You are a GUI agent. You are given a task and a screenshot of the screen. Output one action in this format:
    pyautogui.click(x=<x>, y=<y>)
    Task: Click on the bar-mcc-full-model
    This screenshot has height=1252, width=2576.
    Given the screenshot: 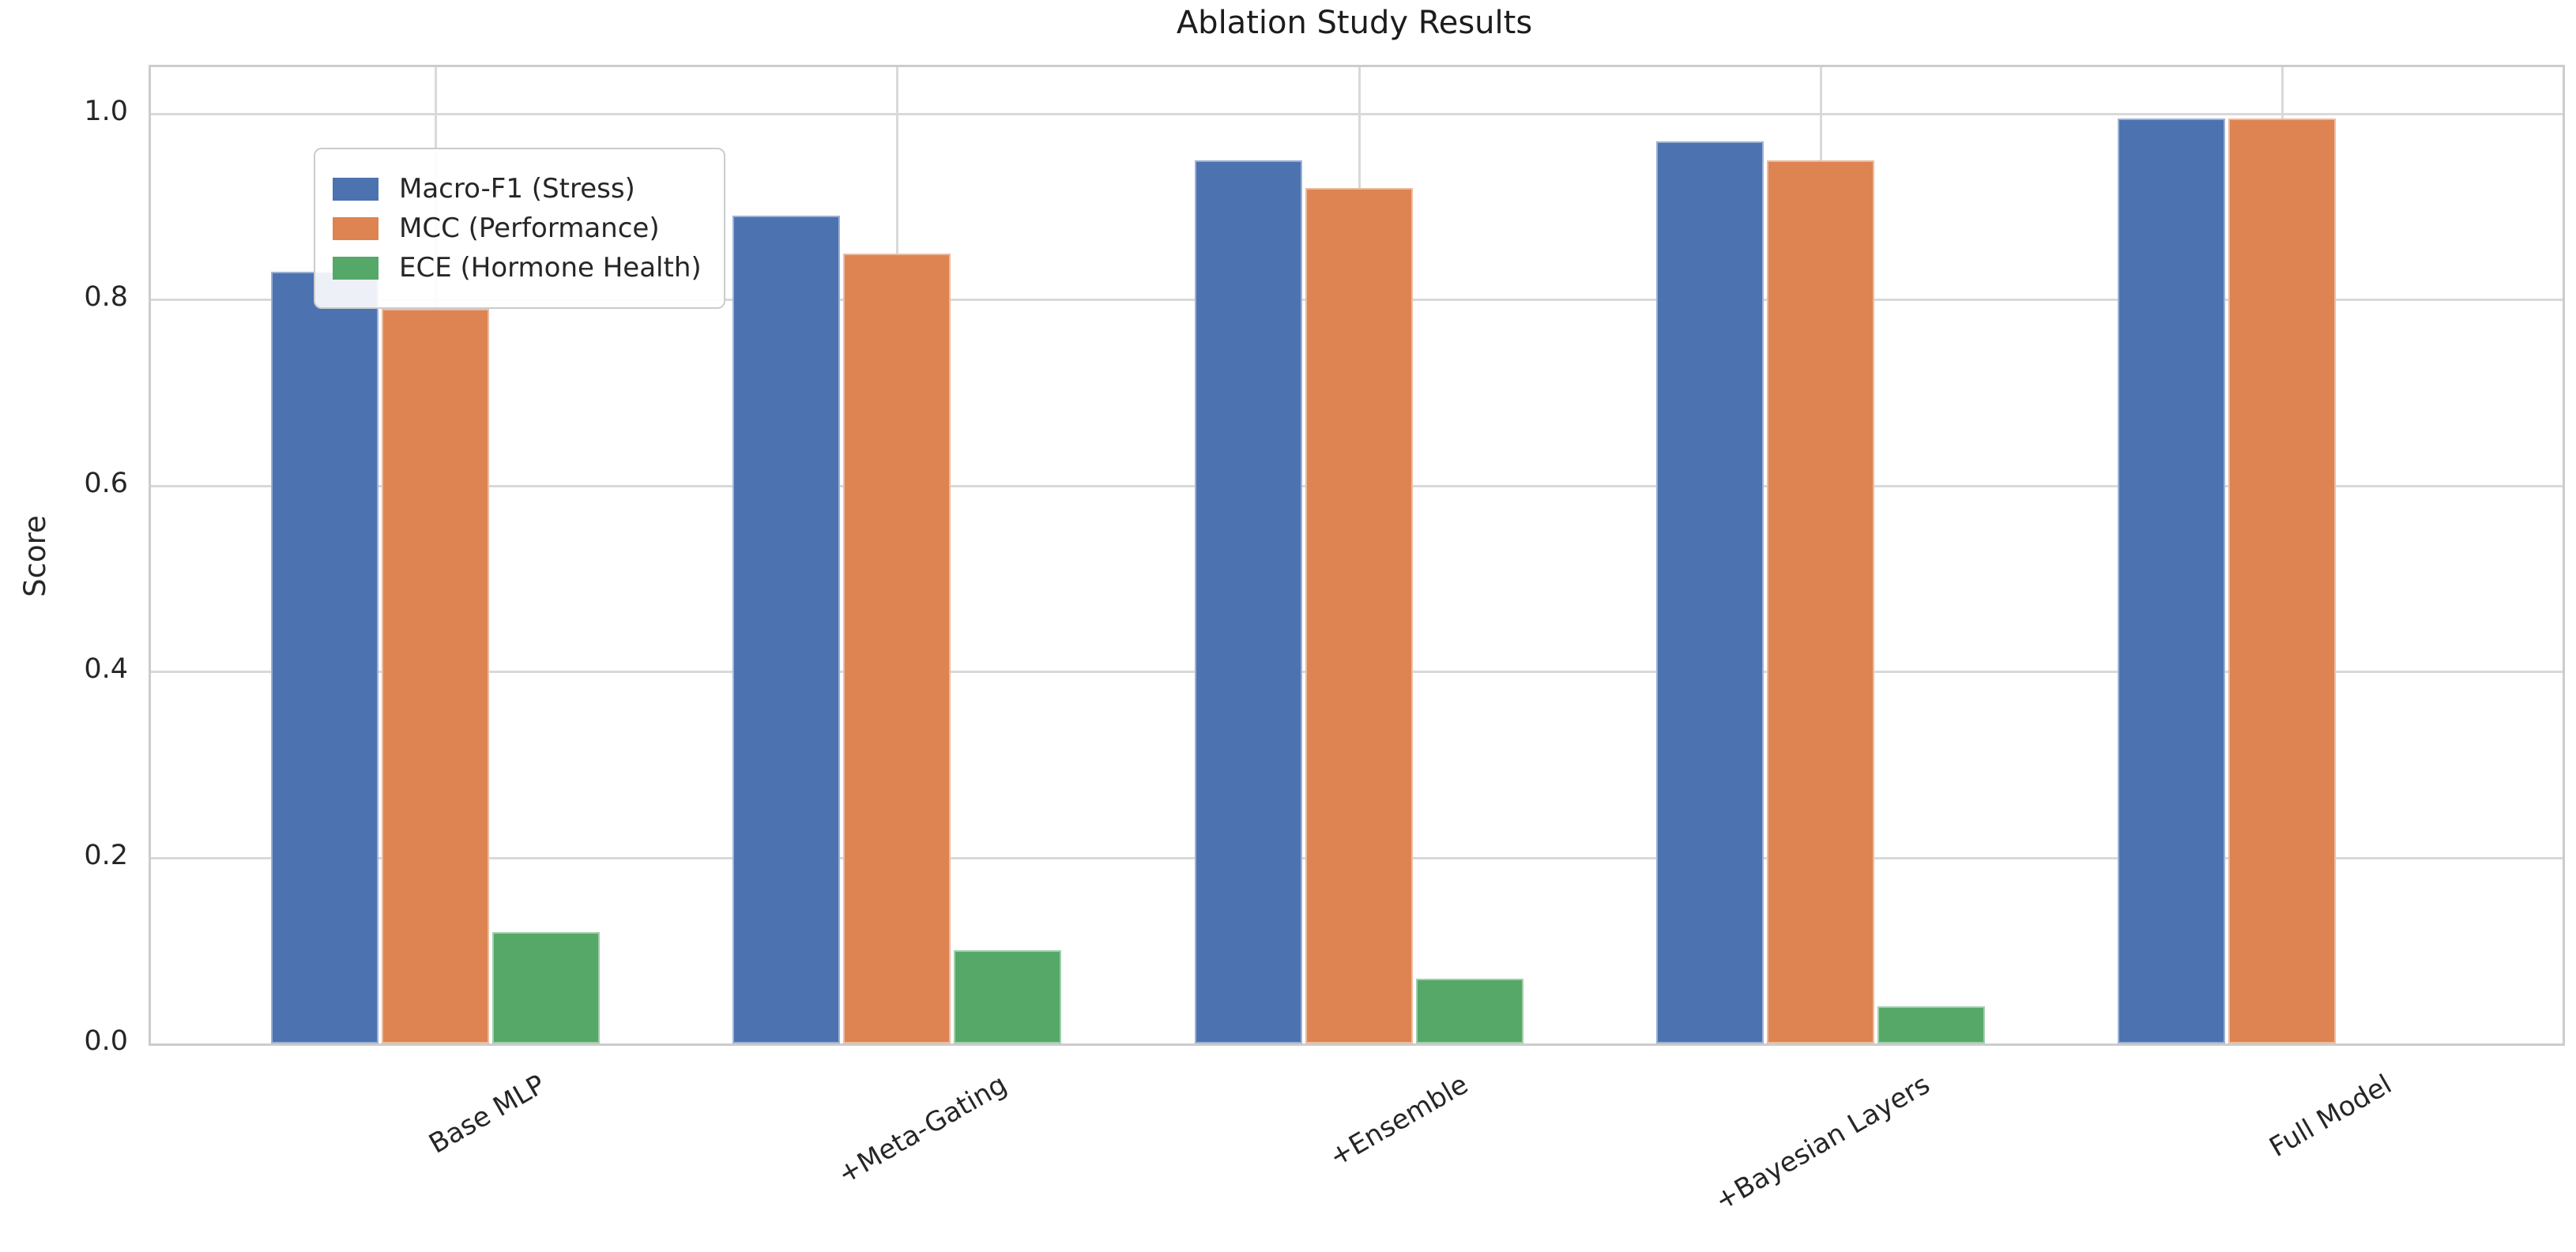 What is the action you would take?
    pyautogui.click(x=2282, y=580)
    